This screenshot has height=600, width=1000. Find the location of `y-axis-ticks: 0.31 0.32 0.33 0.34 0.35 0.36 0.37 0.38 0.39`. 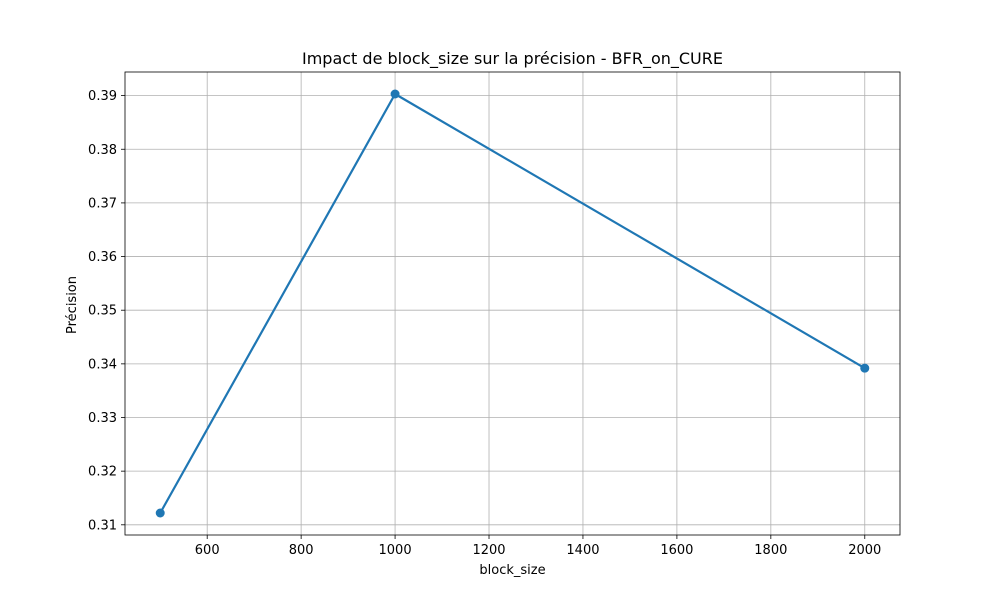

y-axis-ticks: 0.31 0.32 0.33 0.34 0.35 0.36 0.37 0.38 0.39 is located at coordinates (106, 311).